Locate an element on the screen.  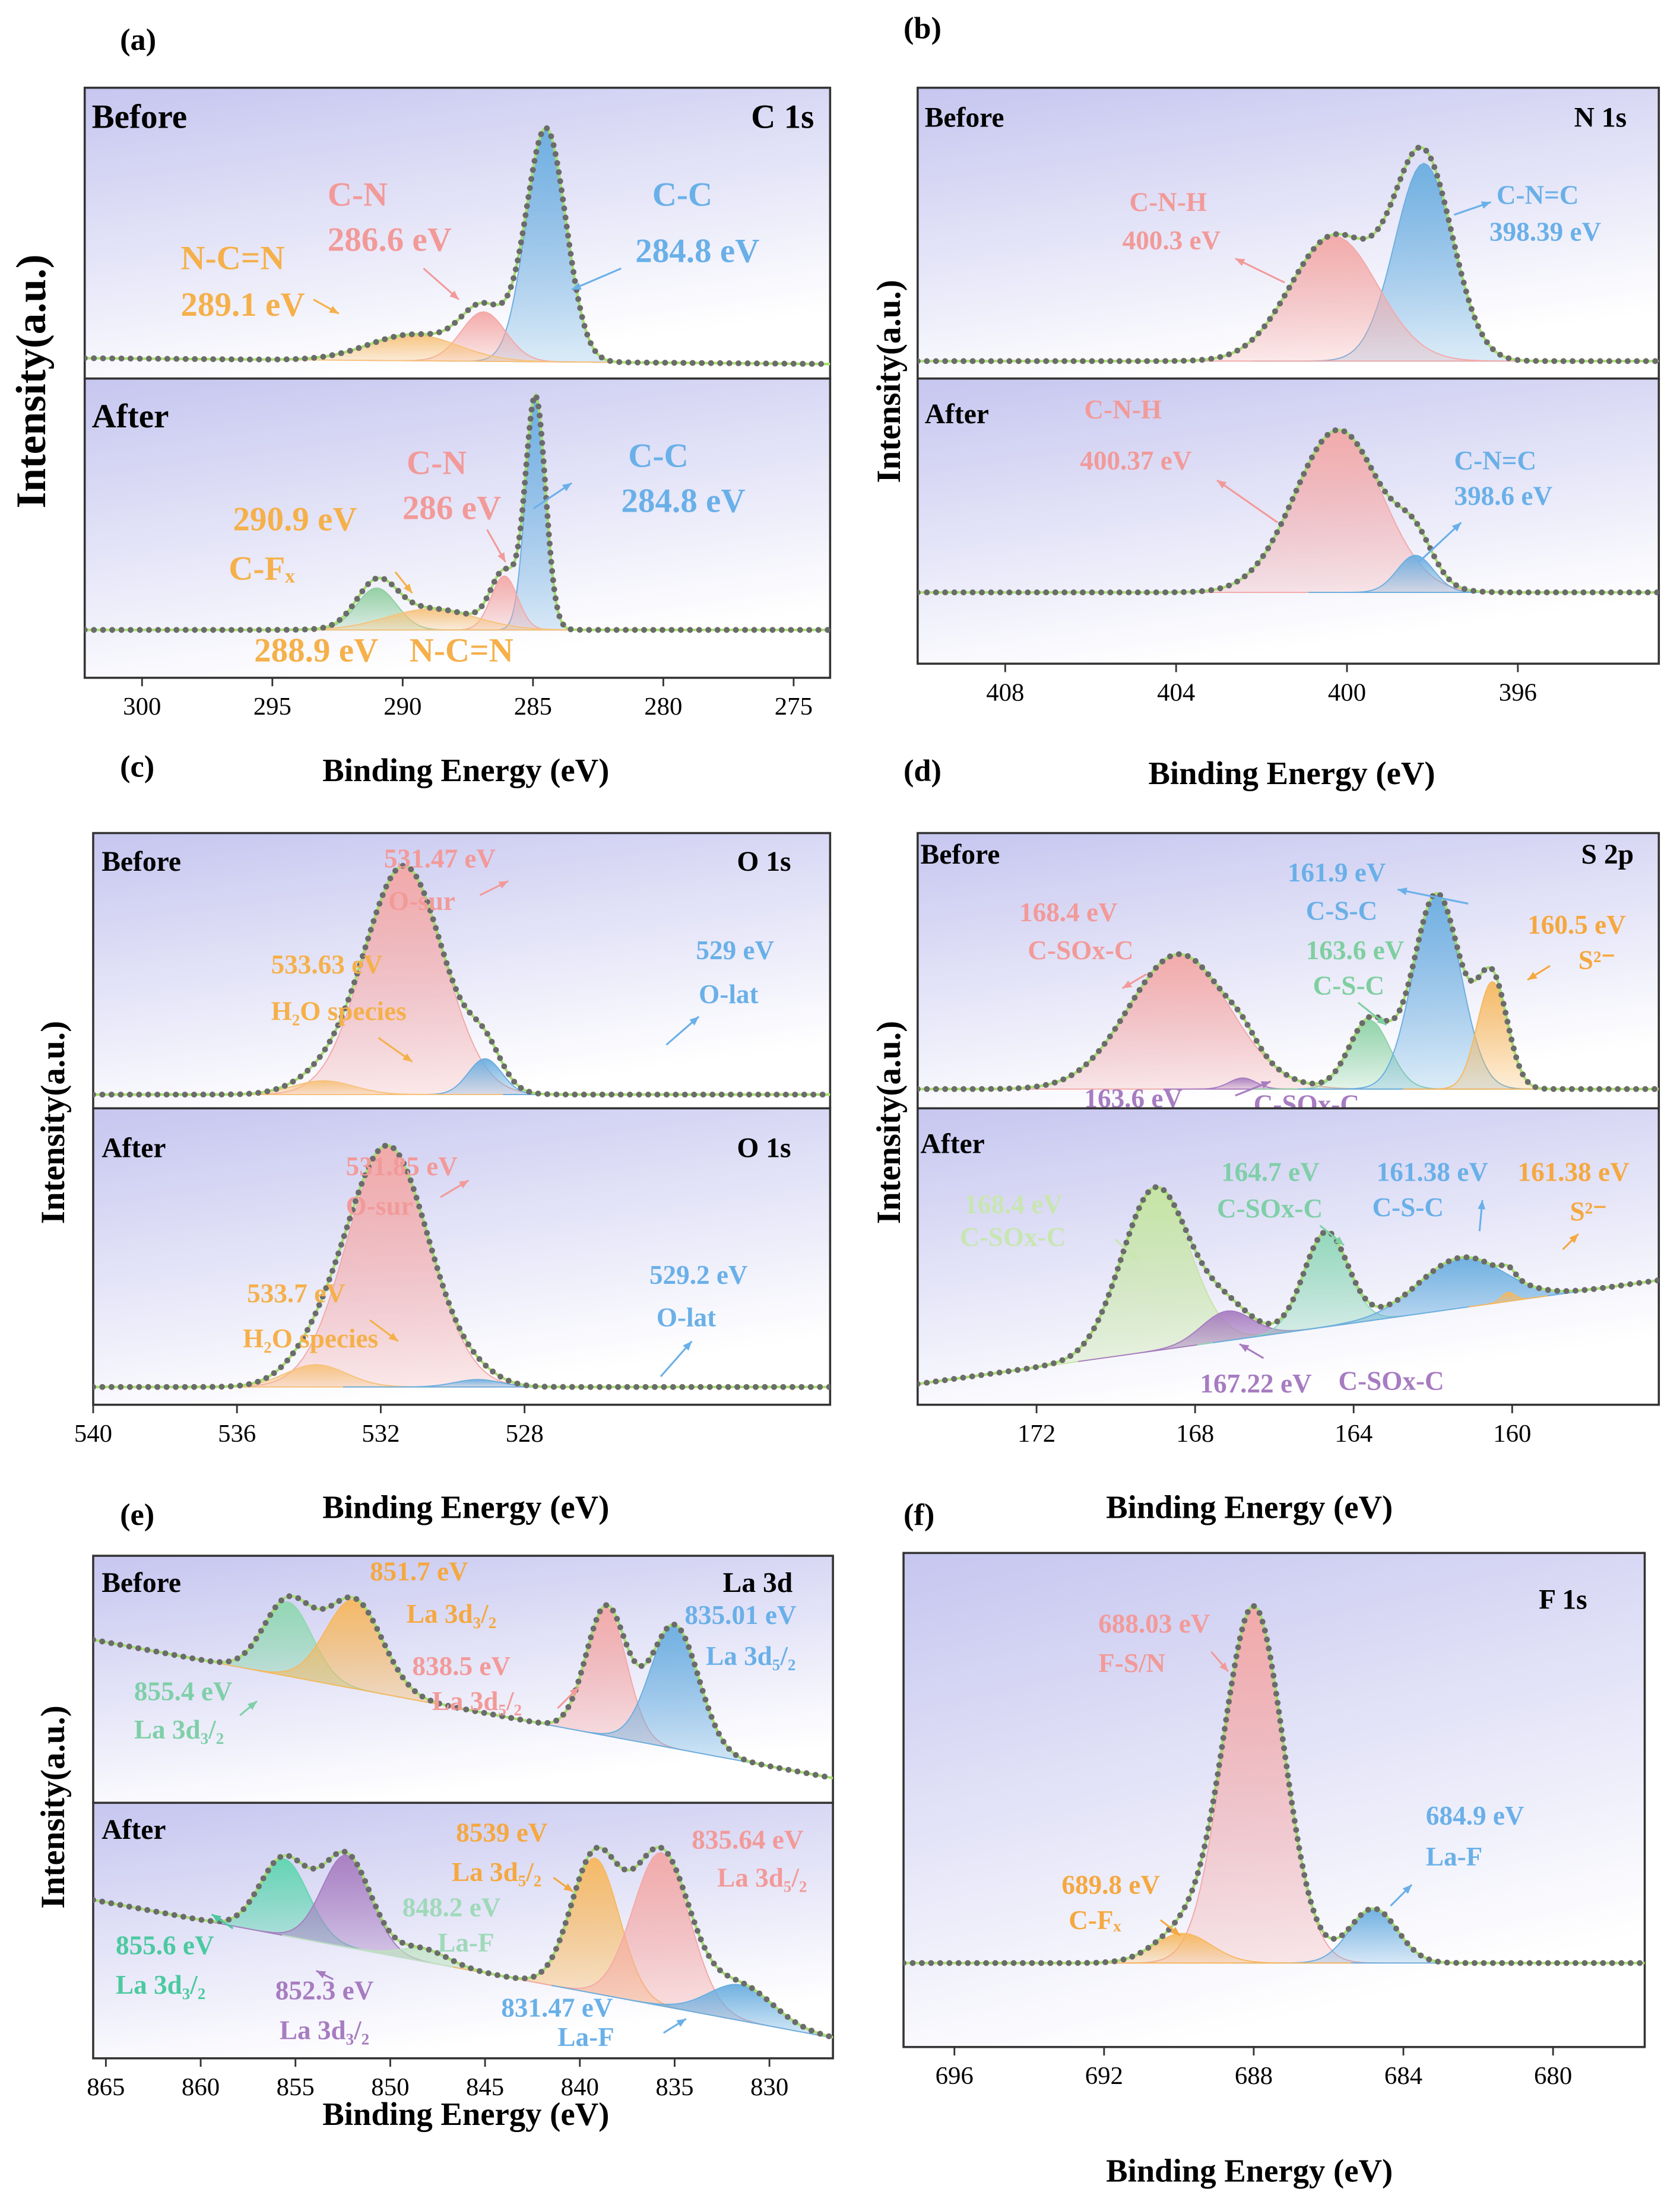
x-tick-label: 528 is located at coordinates (525, 1434).